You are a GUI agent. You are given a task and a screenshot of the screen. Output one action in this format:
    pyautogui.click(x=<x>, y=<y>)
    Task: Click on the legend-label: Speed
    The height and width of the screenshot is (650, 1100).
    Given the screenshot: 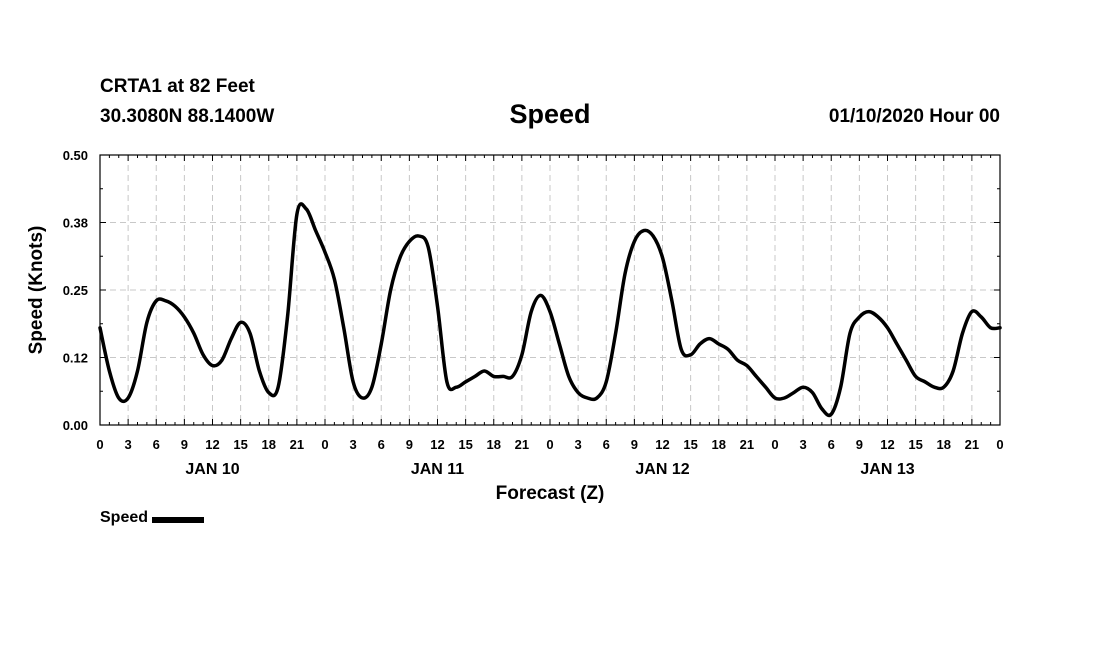 What is the action you would take?
    pyautogui.click(x=124, y=517)
    